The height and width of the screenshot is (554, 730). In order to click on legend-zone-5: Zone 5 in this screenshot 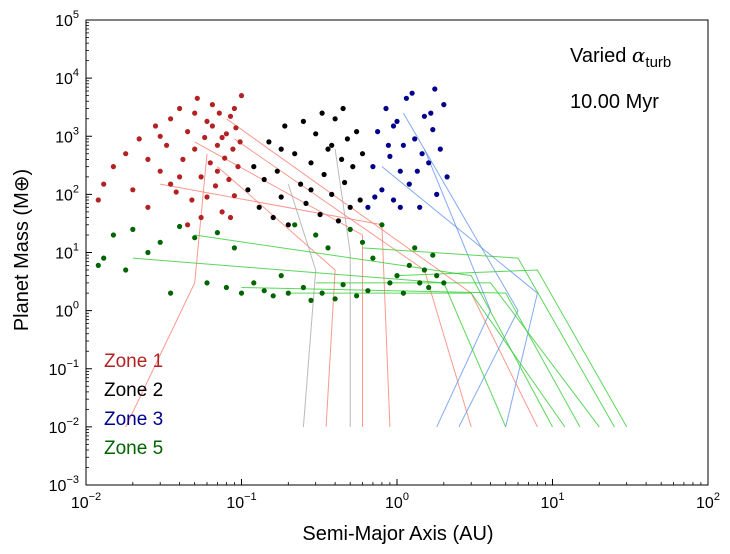, I will do `click(133, 448)`.